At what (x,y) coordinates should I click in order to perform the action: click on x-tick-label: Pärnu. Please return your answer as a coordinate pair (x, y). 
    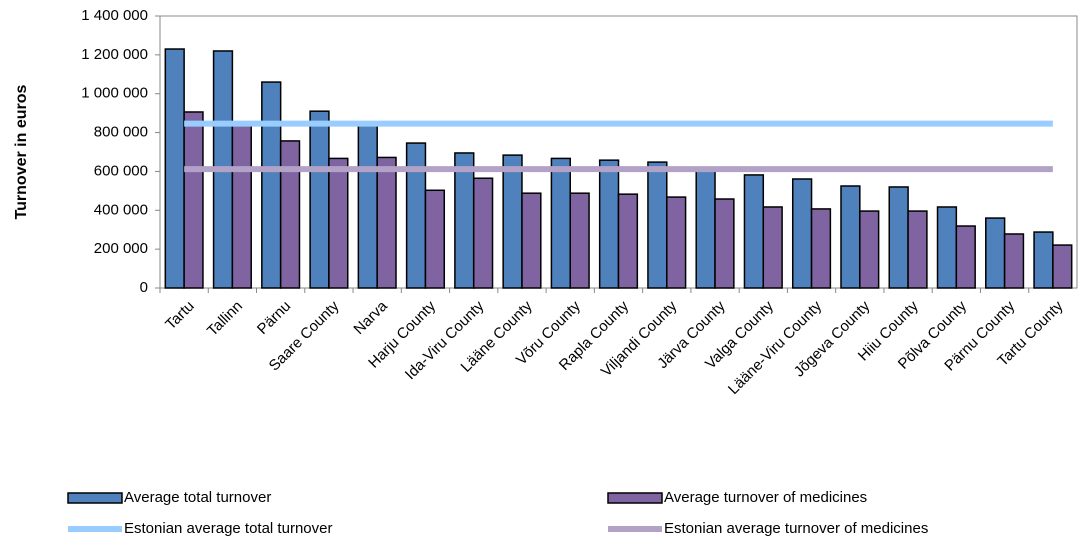
    Looking at the image, I should click on (274, 318).